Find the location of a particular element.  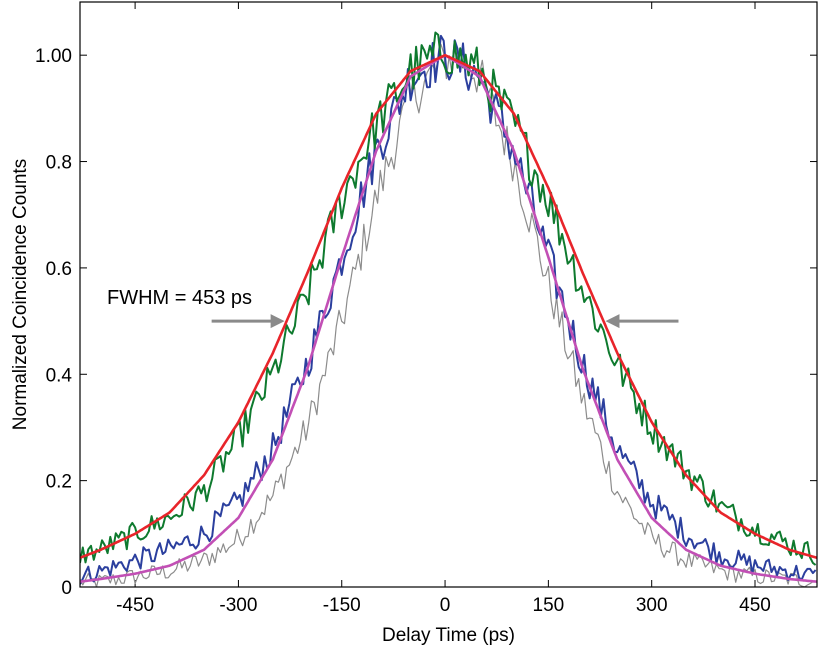

x-tick-label: -450 is located at coordinates (135, 605).